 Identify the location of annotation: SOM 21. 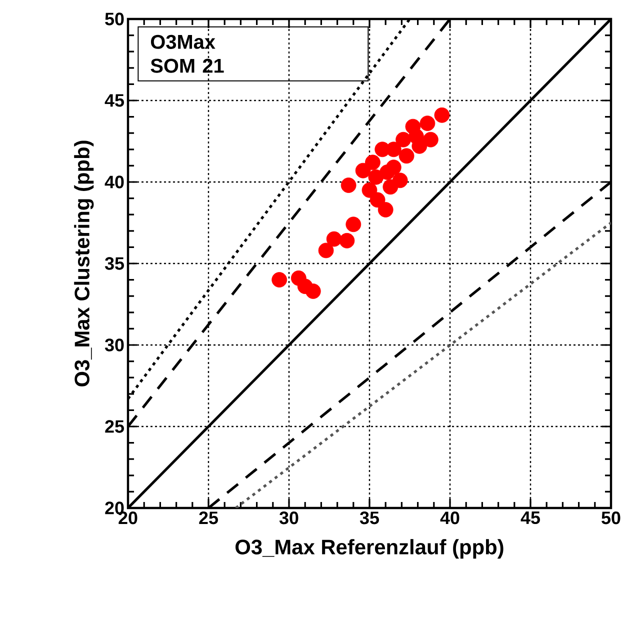
(187, 65).